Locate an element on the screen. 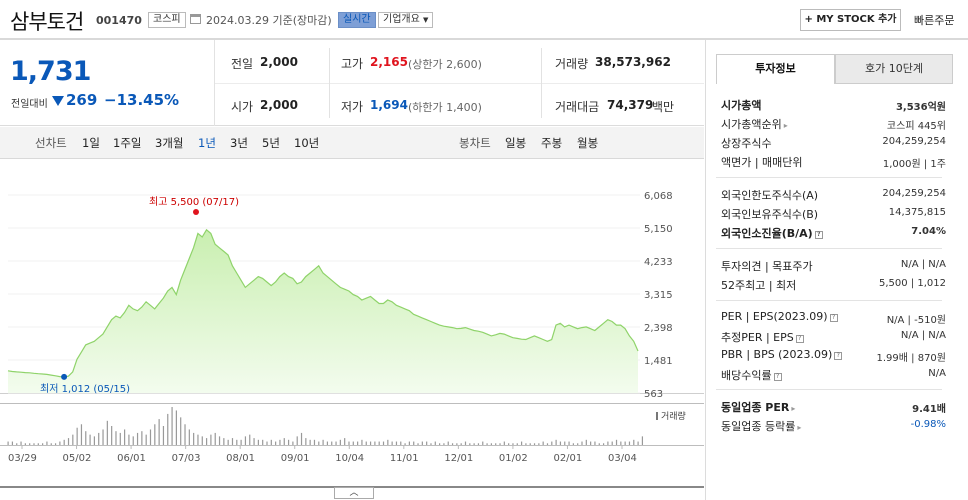 The height and width of the screenshot is (500, 968). per-label-text: PER | EPS(2023.09) is located at coordinates (774, 316).